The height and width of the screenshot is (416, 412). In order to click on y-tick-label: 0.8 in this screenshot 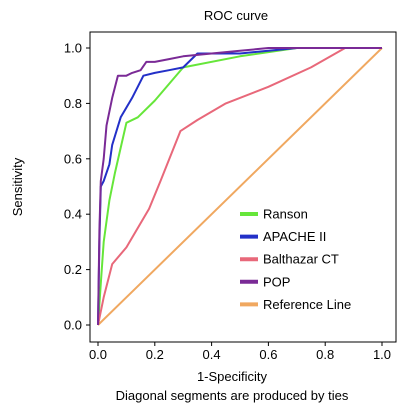, I will do `click(73, 103)`.